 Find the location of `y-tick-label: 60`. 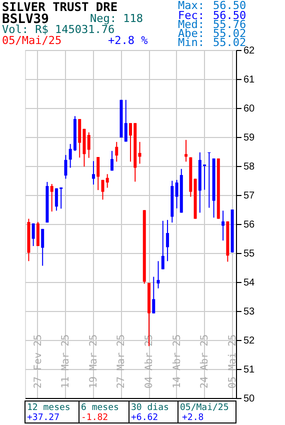

y-tick-label: 60 is located at coordinates (250, 109).